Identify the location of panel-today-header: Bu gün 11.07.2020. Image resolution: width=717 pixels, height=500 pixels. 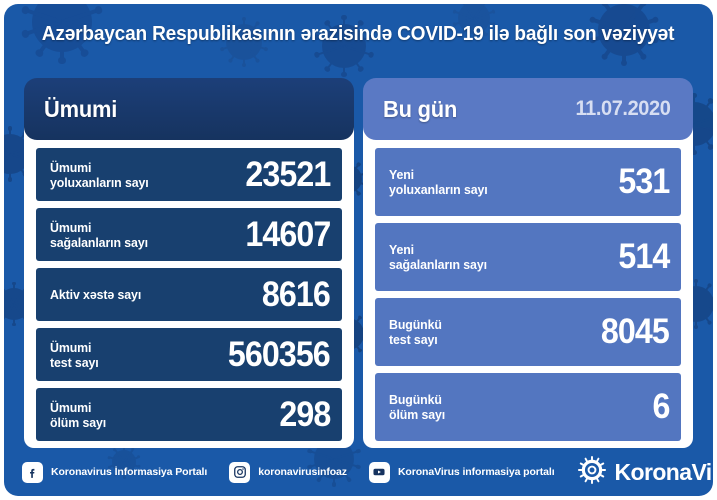
(528, 109).